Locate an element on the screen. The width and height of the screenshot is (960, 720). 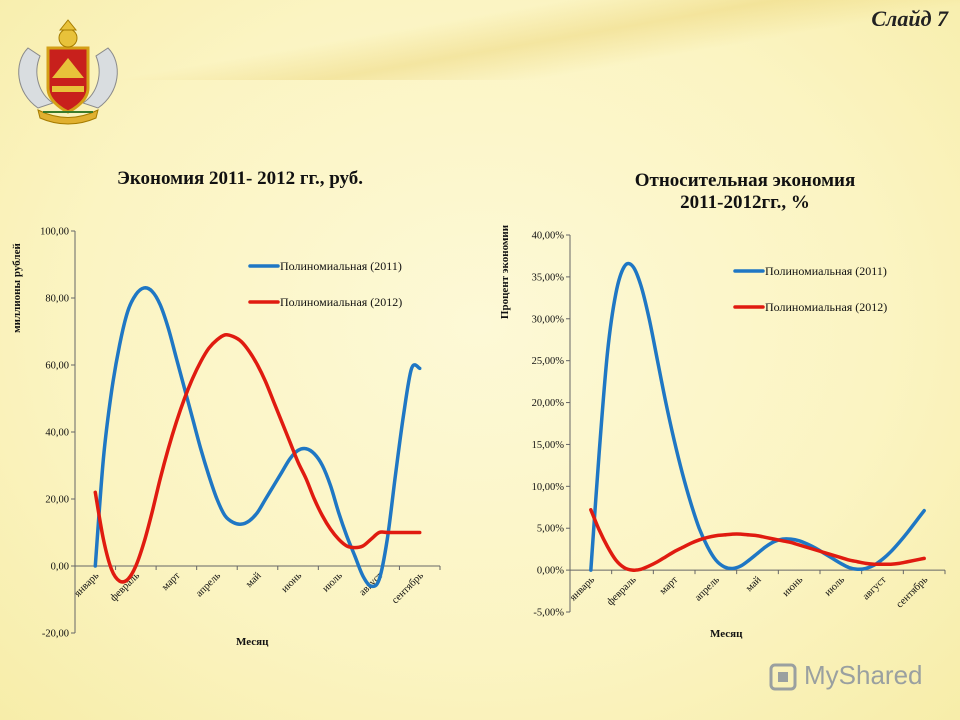
chart1-legend-label-2: Полиномиальная (2012) is located at coordinates (341, 302).